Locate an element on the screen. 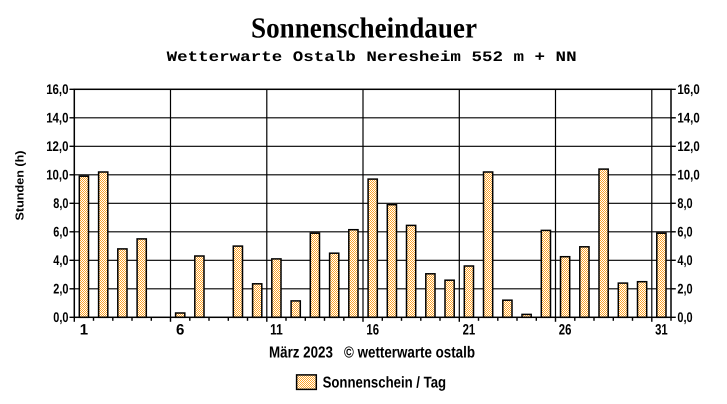 This screenshot has height=404, width=727. svg-text:März 2023 © wetterwarte osta: März 2023 © wetterwarte ostalb is located at coordinates (372, 353).